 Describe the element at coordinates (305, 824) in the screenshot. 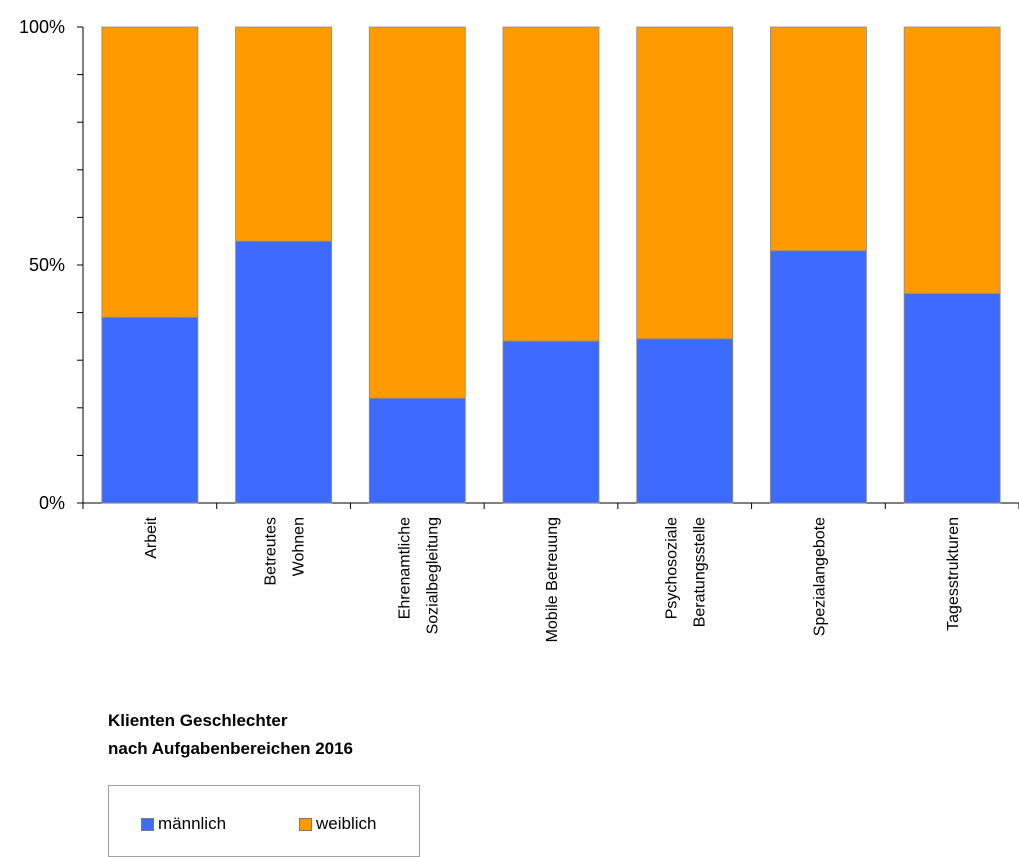

I see `legend-swatch-weiblich` at that location.